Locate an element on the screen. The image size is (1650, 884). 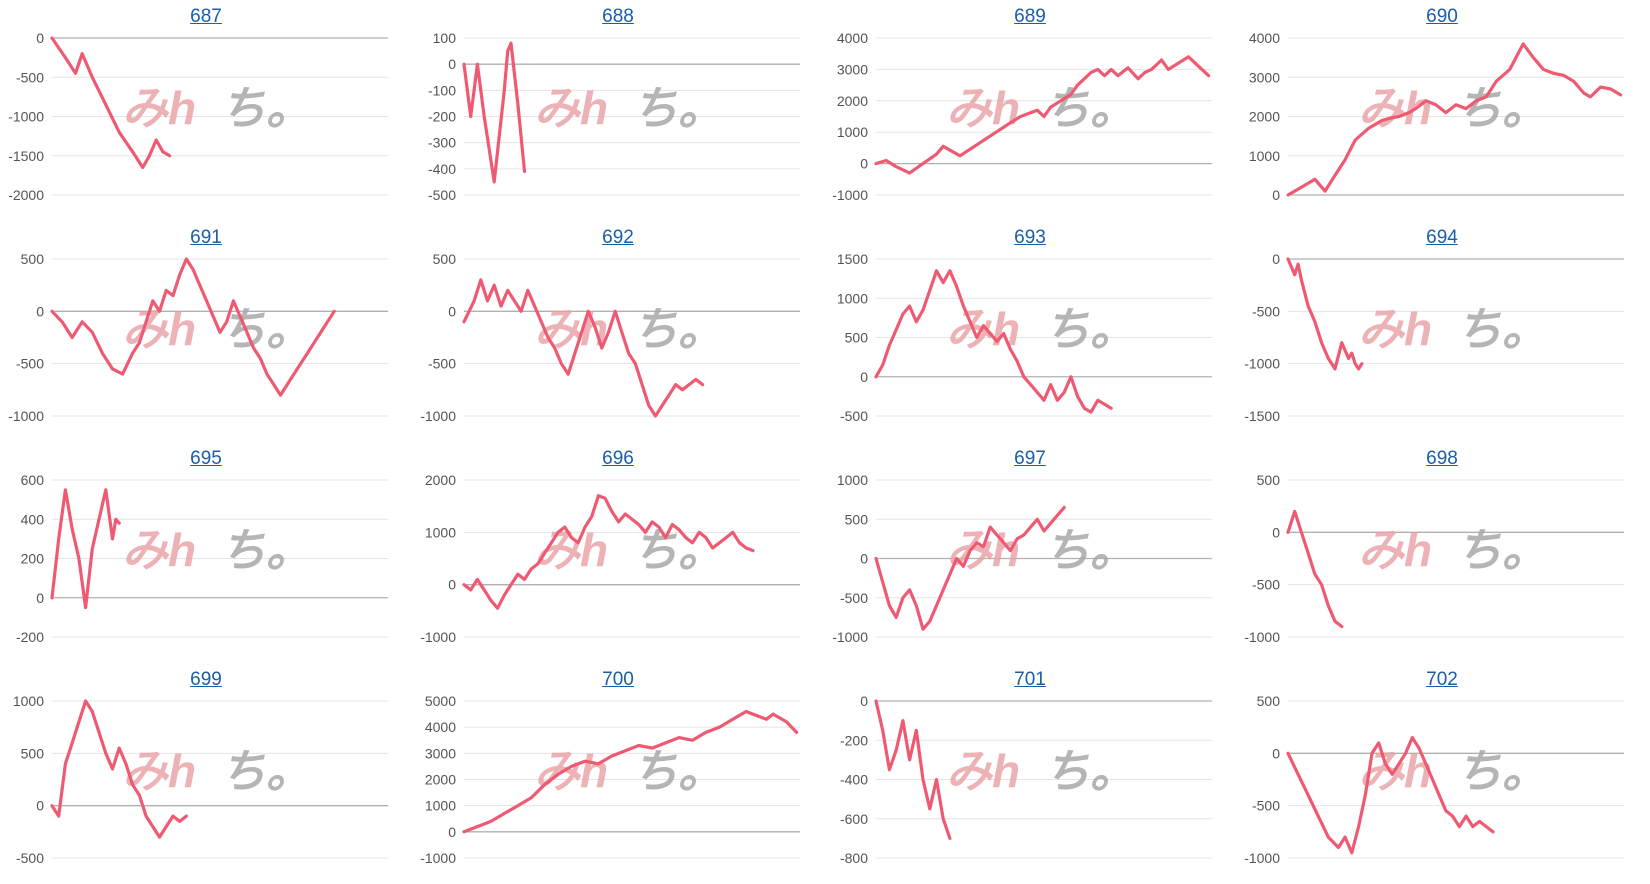
line-chart: 600 400 200 0 -200 みh ち。 is located at coordinates (202, 558).